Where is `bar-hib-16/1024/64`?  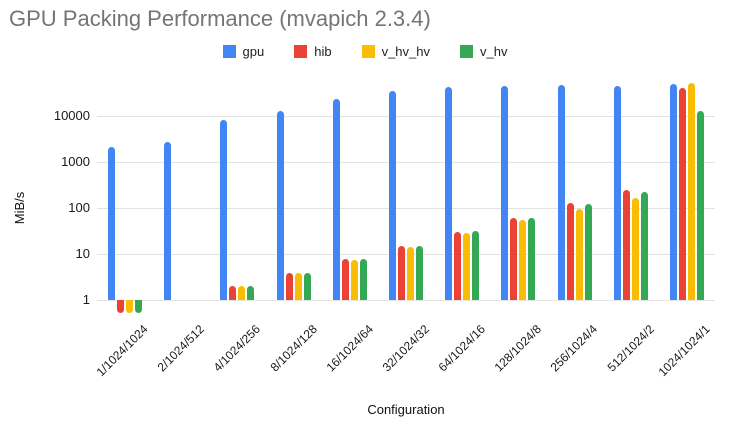
bar-hib-16/1024/64 is located at coordinates (345, 279).